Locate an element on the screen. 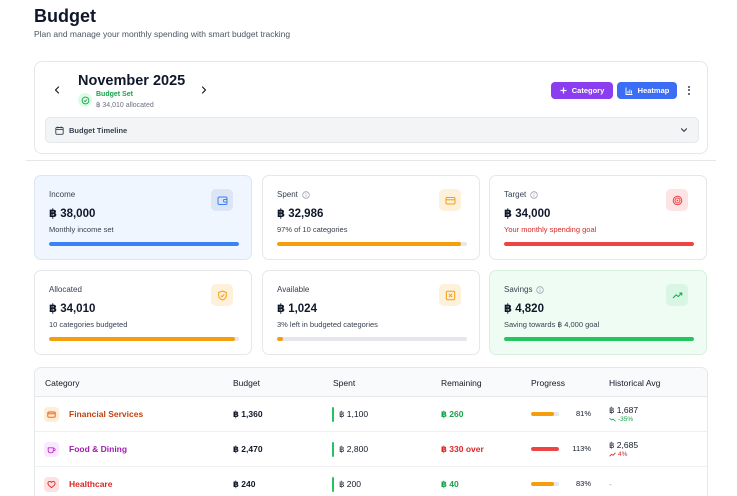 The width and height of the screenshot is (737, 496). allocated-progress-fill is located at coordinates (142, 339).